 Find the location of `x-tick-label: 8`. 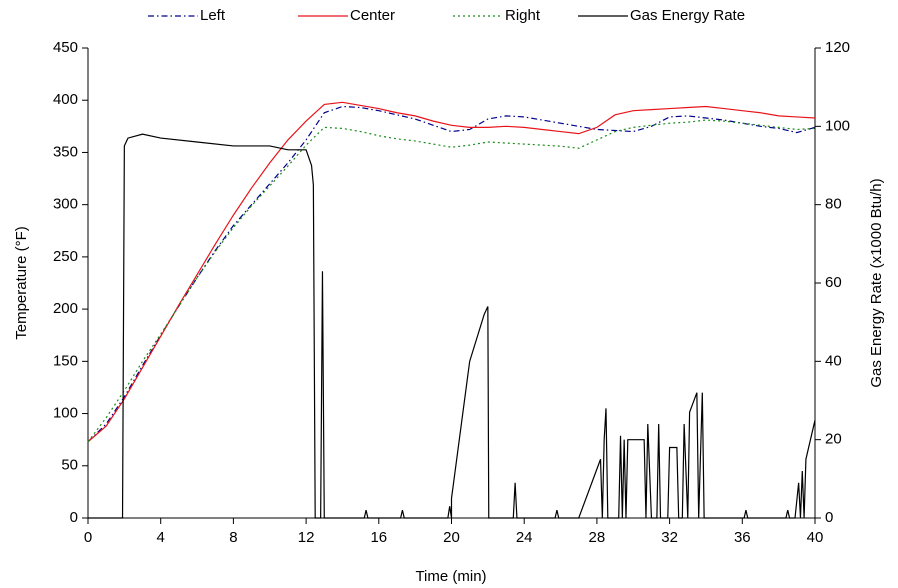

x-tick-label: 8 is located at coordinates (233, 537).